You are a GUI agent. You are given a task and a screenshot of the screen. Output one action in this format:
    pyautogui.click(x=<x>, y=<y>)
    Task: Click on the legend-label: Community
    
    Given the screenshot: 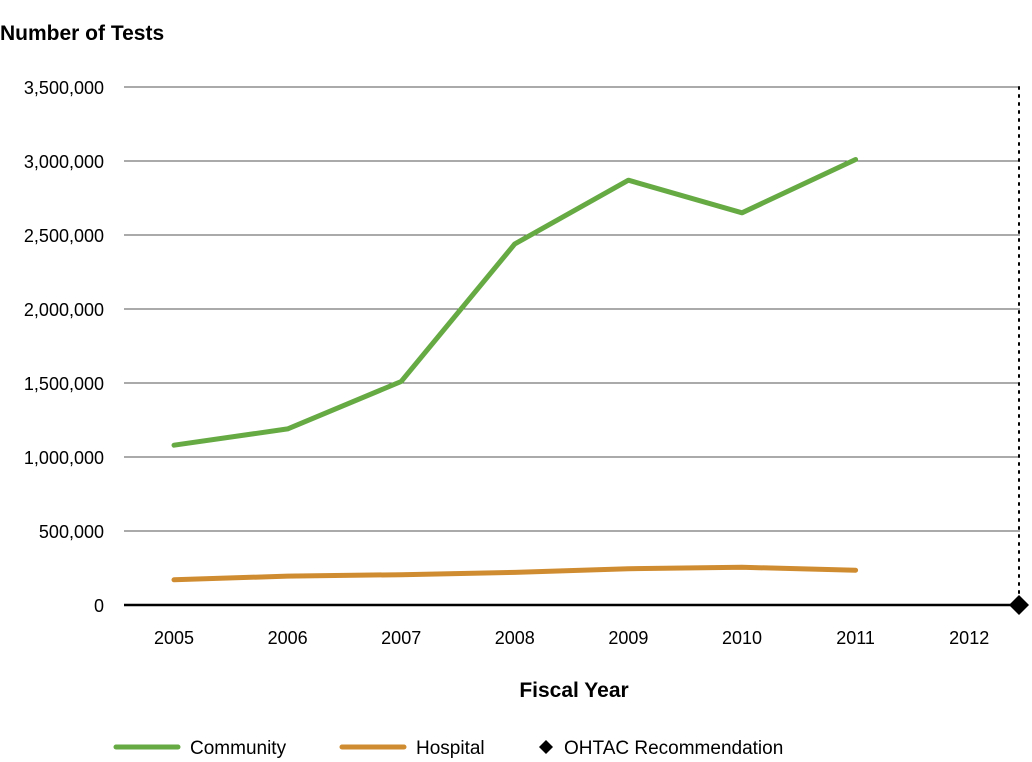 What is the action you would take?
    pyautogui.click(x=238, y=748)
    